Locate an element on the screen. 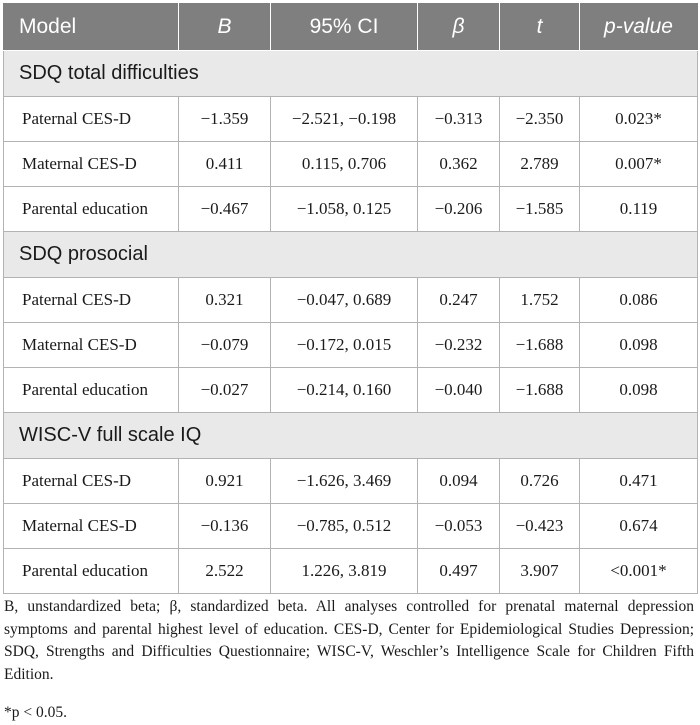 This screenshot has height=725, width=700. cell-b: 0.411 is located at coordinates (224, 164).